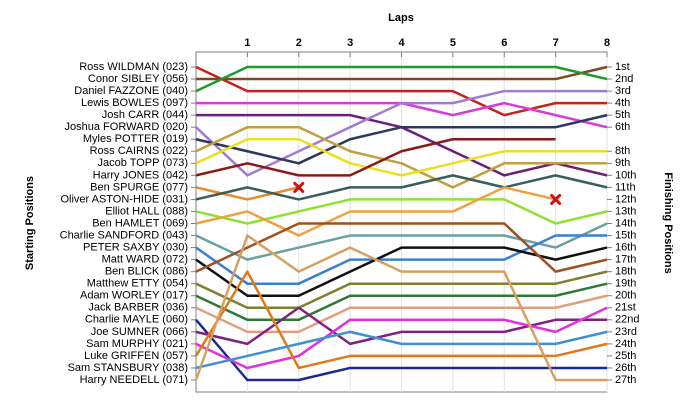 The image size is (700, 405). I want to click on legend-label: Josh CARR (044), so click(145, 115).